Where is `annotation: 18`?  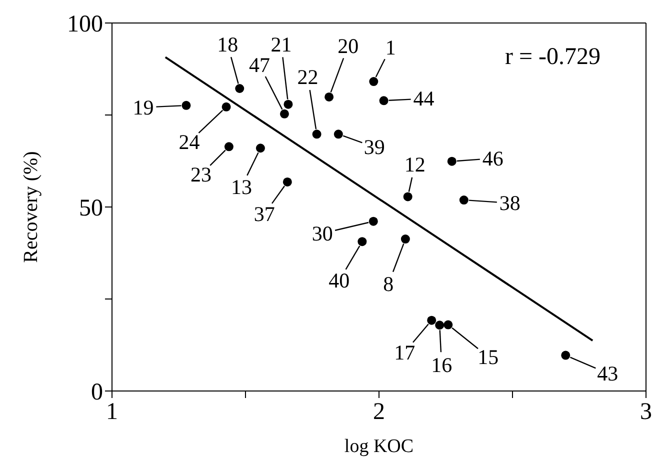 annotation: 18 is located at coordinates (227, 44).